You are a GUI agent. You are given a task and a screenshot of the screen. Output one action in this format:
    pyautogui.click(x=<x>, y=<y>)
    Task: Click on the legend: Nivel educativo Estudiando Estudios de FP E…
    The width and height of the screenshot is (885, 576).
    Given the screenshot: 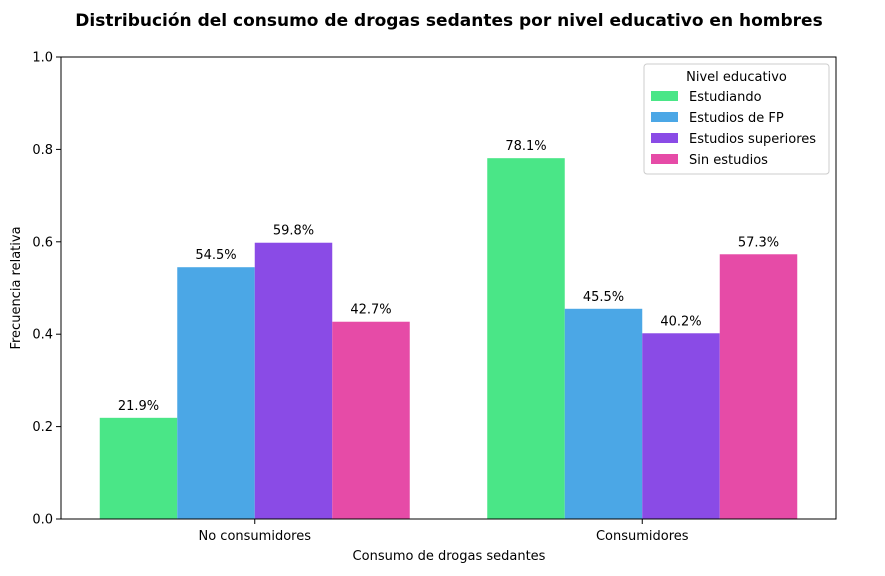 What is the action you would take?
    pyautogui.click(x=736, y=119)
    